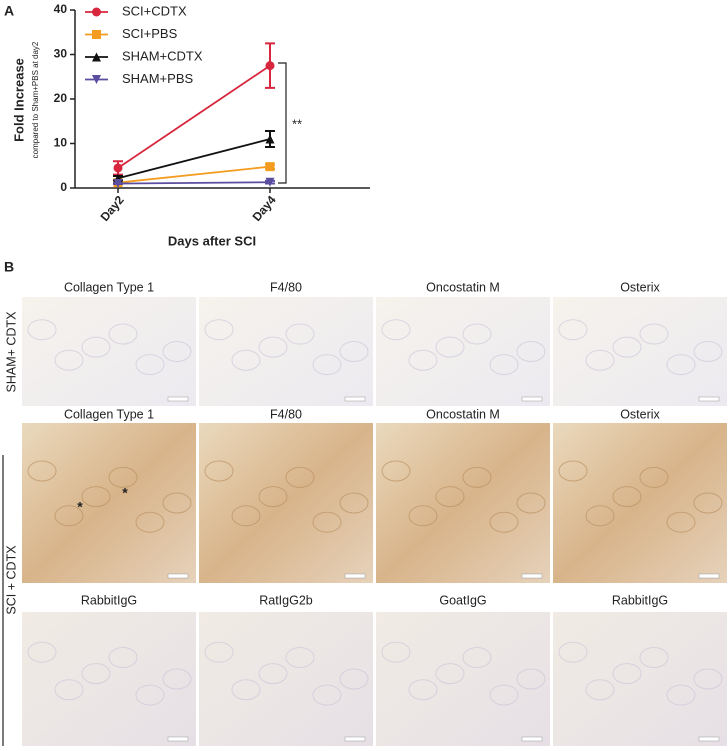 The image size is (728, 751). Describe the element at coordinates (61, 54) in the screenshot. I see `y-tick-label: 30` at that location.